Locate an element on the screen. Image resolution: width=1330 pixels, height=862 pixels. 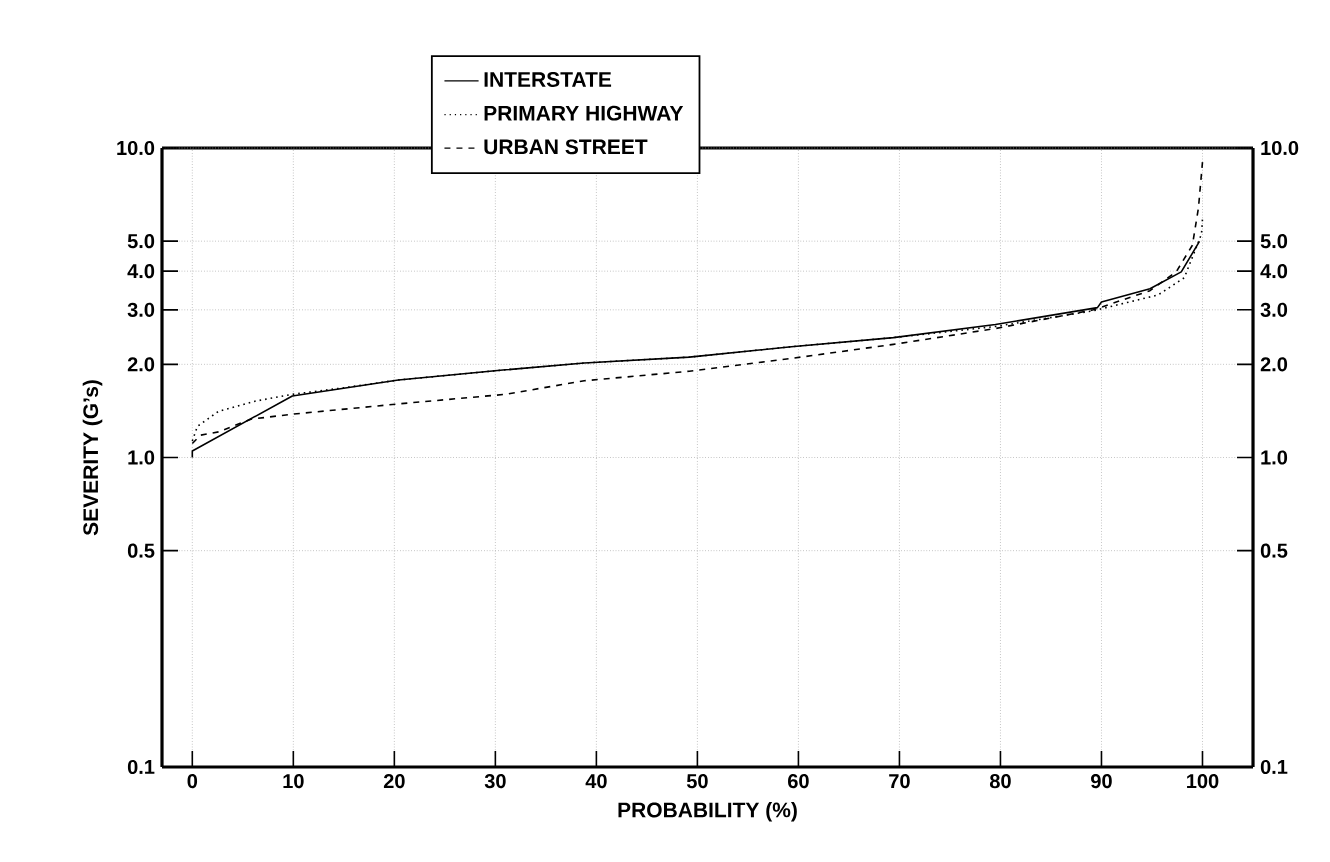
y-tick-label: 3.0 is located at coordinates (1274, 309).